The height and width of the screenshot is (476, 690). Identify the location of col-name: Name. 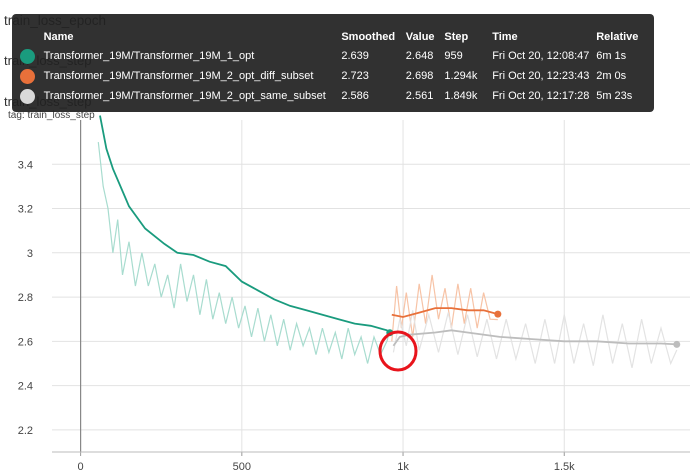
(58, 37).